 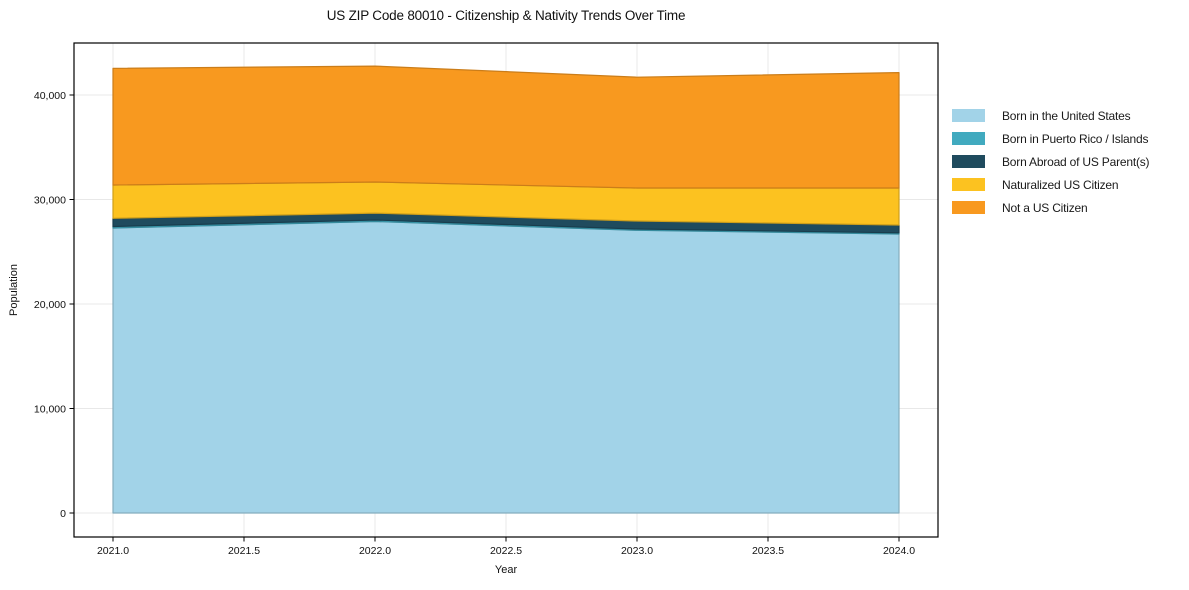 What do you see at coordinates (113, 551) in the screenshot?
I see `x-tick-label: 2021.0` at bounding box center [113, 551].